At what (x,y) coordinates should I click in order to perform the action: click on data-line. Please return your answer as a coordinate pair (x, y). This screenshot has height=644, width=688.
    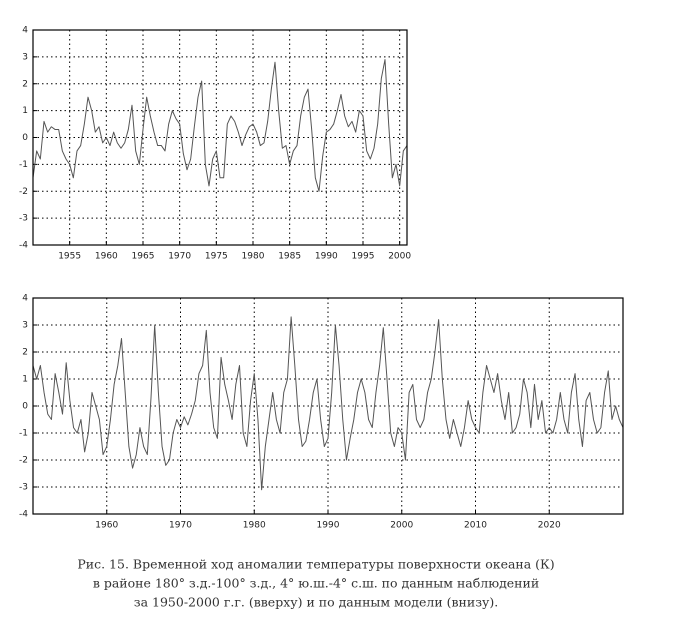
    Looking at the image, I should click on (220, 125).